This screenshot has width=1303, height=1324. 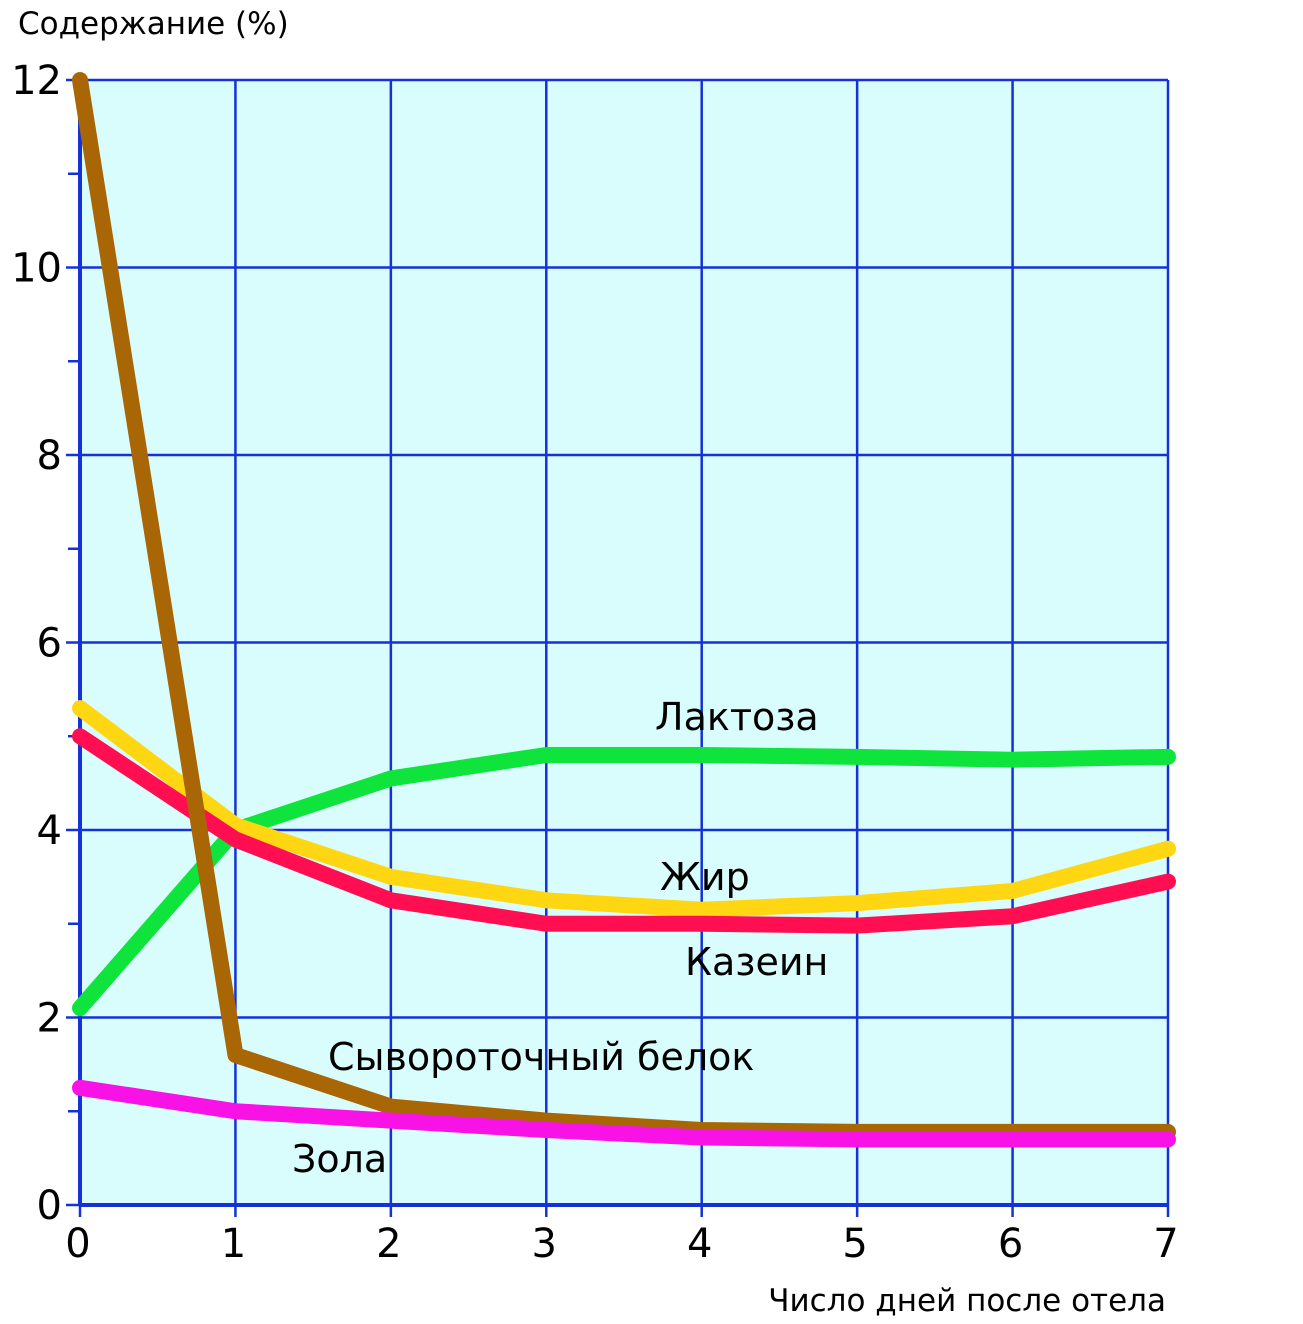 I want to click on x-tick-label: 0, so click(x=77, y=1244).